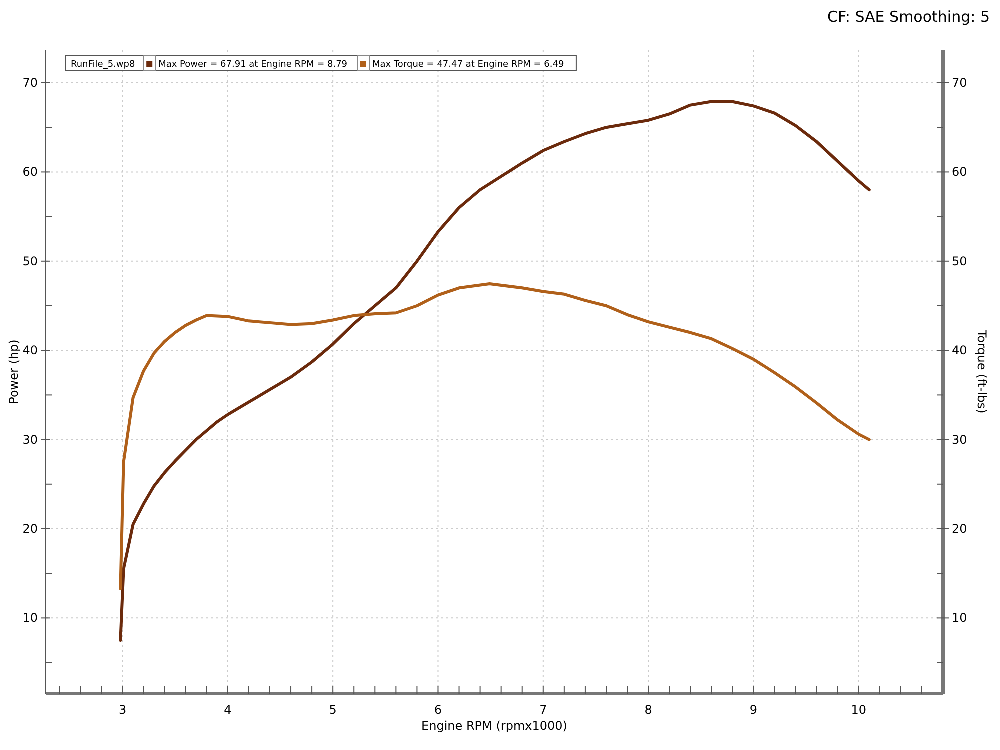 This screenshot has width=1000, height=750. I want to click on y-tick-label: 50, so click(30, 261).